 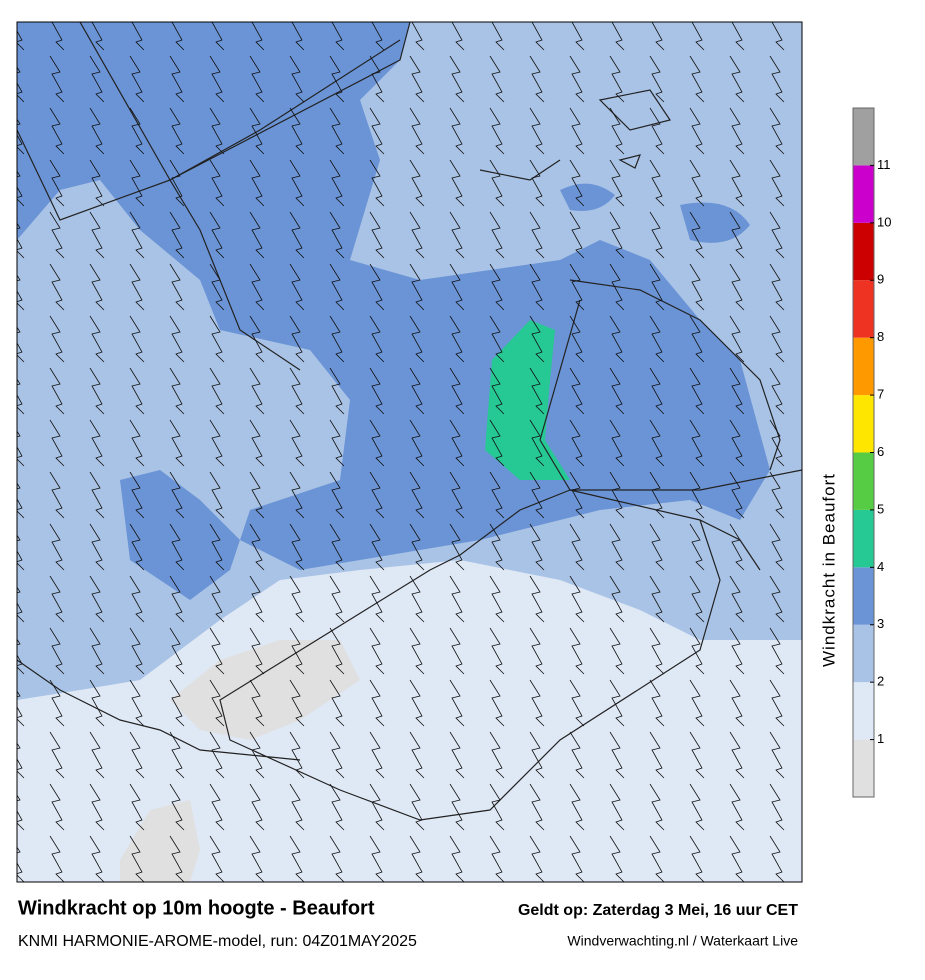 I want to click on colorbar: 1 2 3 4 5 6 7 8 9 10 11, so click(x=871, y=452).